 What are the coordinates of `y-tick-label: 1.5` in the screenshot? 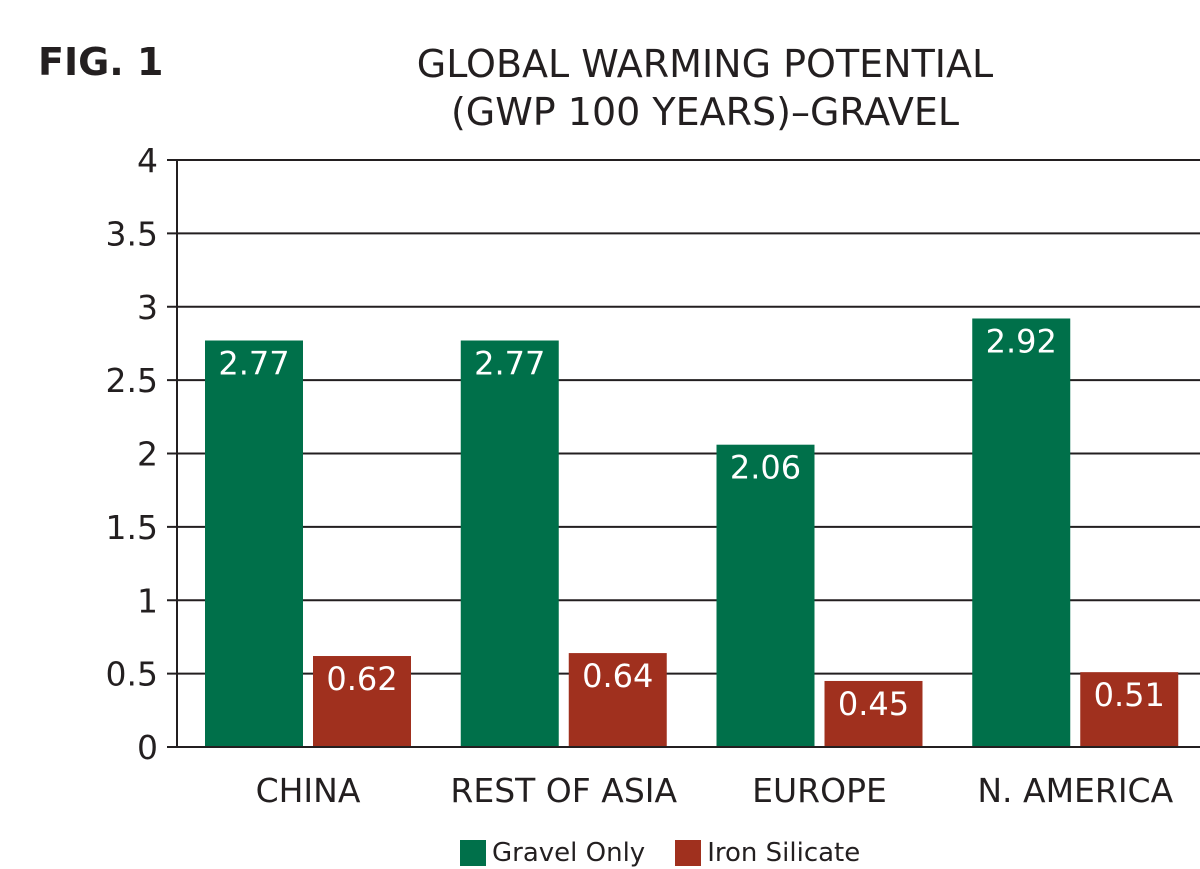 It's located at (132, 527).